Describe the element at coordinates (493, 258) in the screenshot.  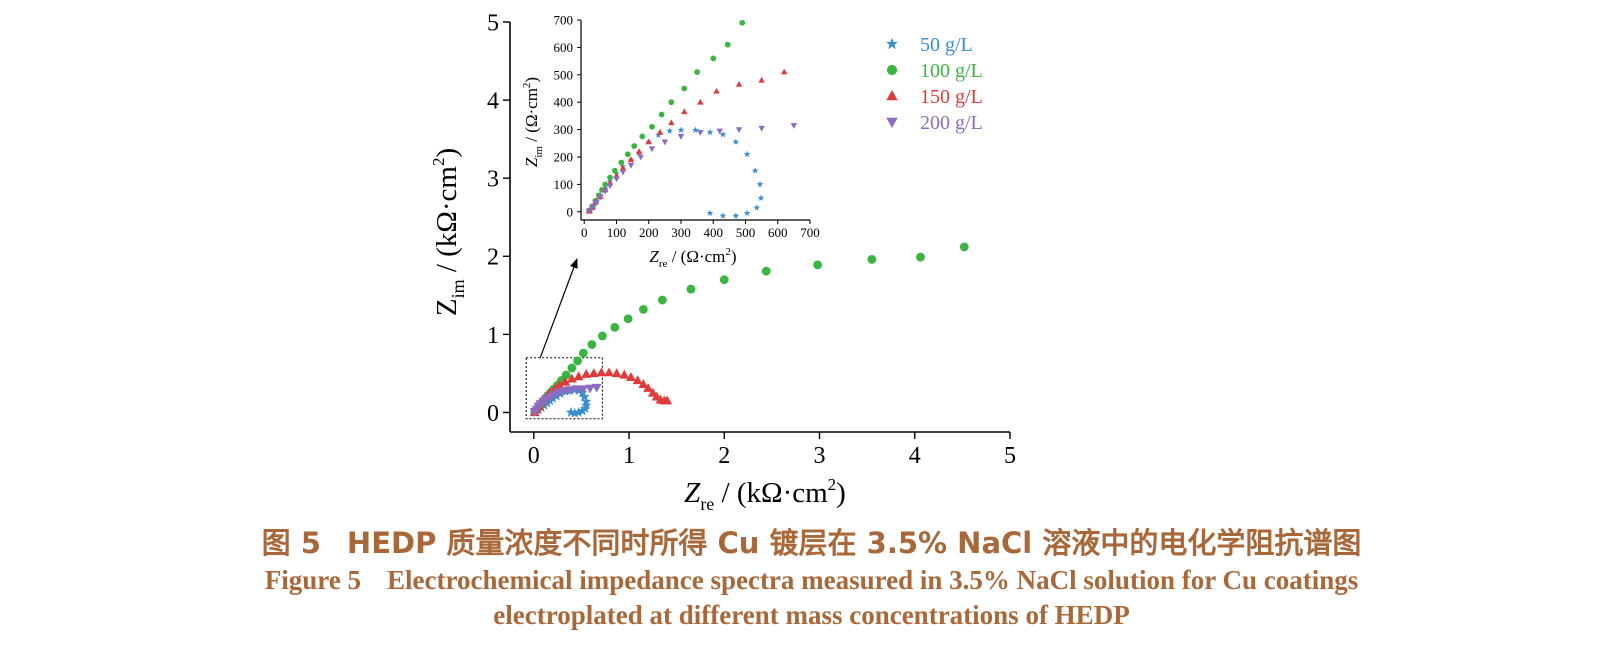
I see `main-y-tick-label: 2` at that location.